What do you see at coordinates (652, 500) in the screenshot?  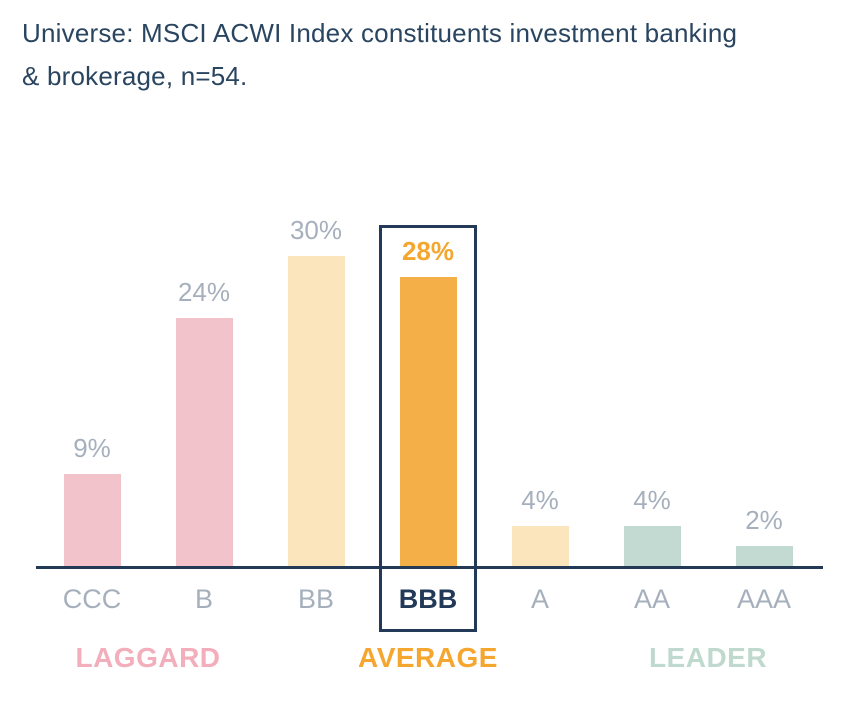 I see `value-label-aa: 4%` at bounding box center [652, 500].